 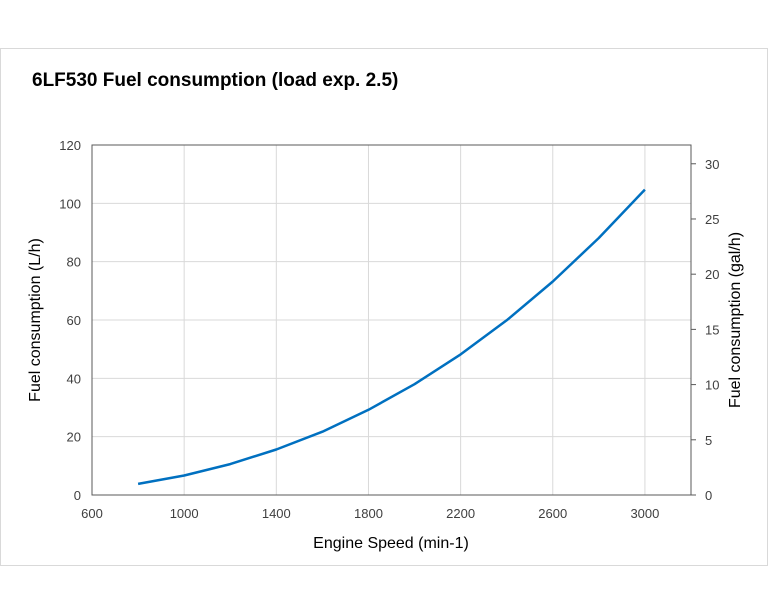 What do you see at coordinates (708, 440) in the screenshot?
I see `y2-tick-label: 5` at bounding box center [708, 440].